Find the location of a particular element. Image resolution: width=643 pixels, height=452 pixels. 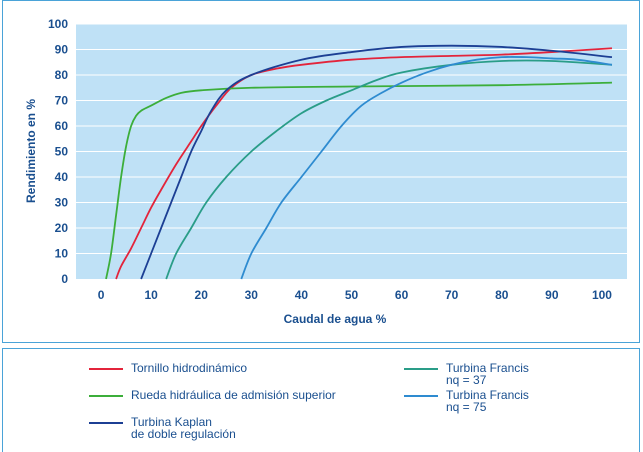

y-tick-label: 20 is located at coordinates (62, 228).